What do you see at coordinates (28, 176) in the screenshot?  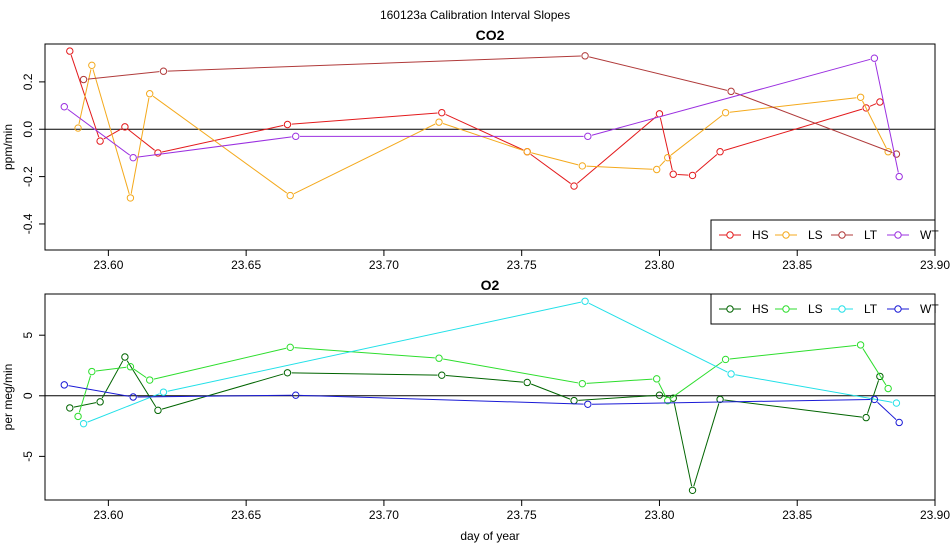 I see `y-tick-label: -0.2` at bounding box center [28, 176].